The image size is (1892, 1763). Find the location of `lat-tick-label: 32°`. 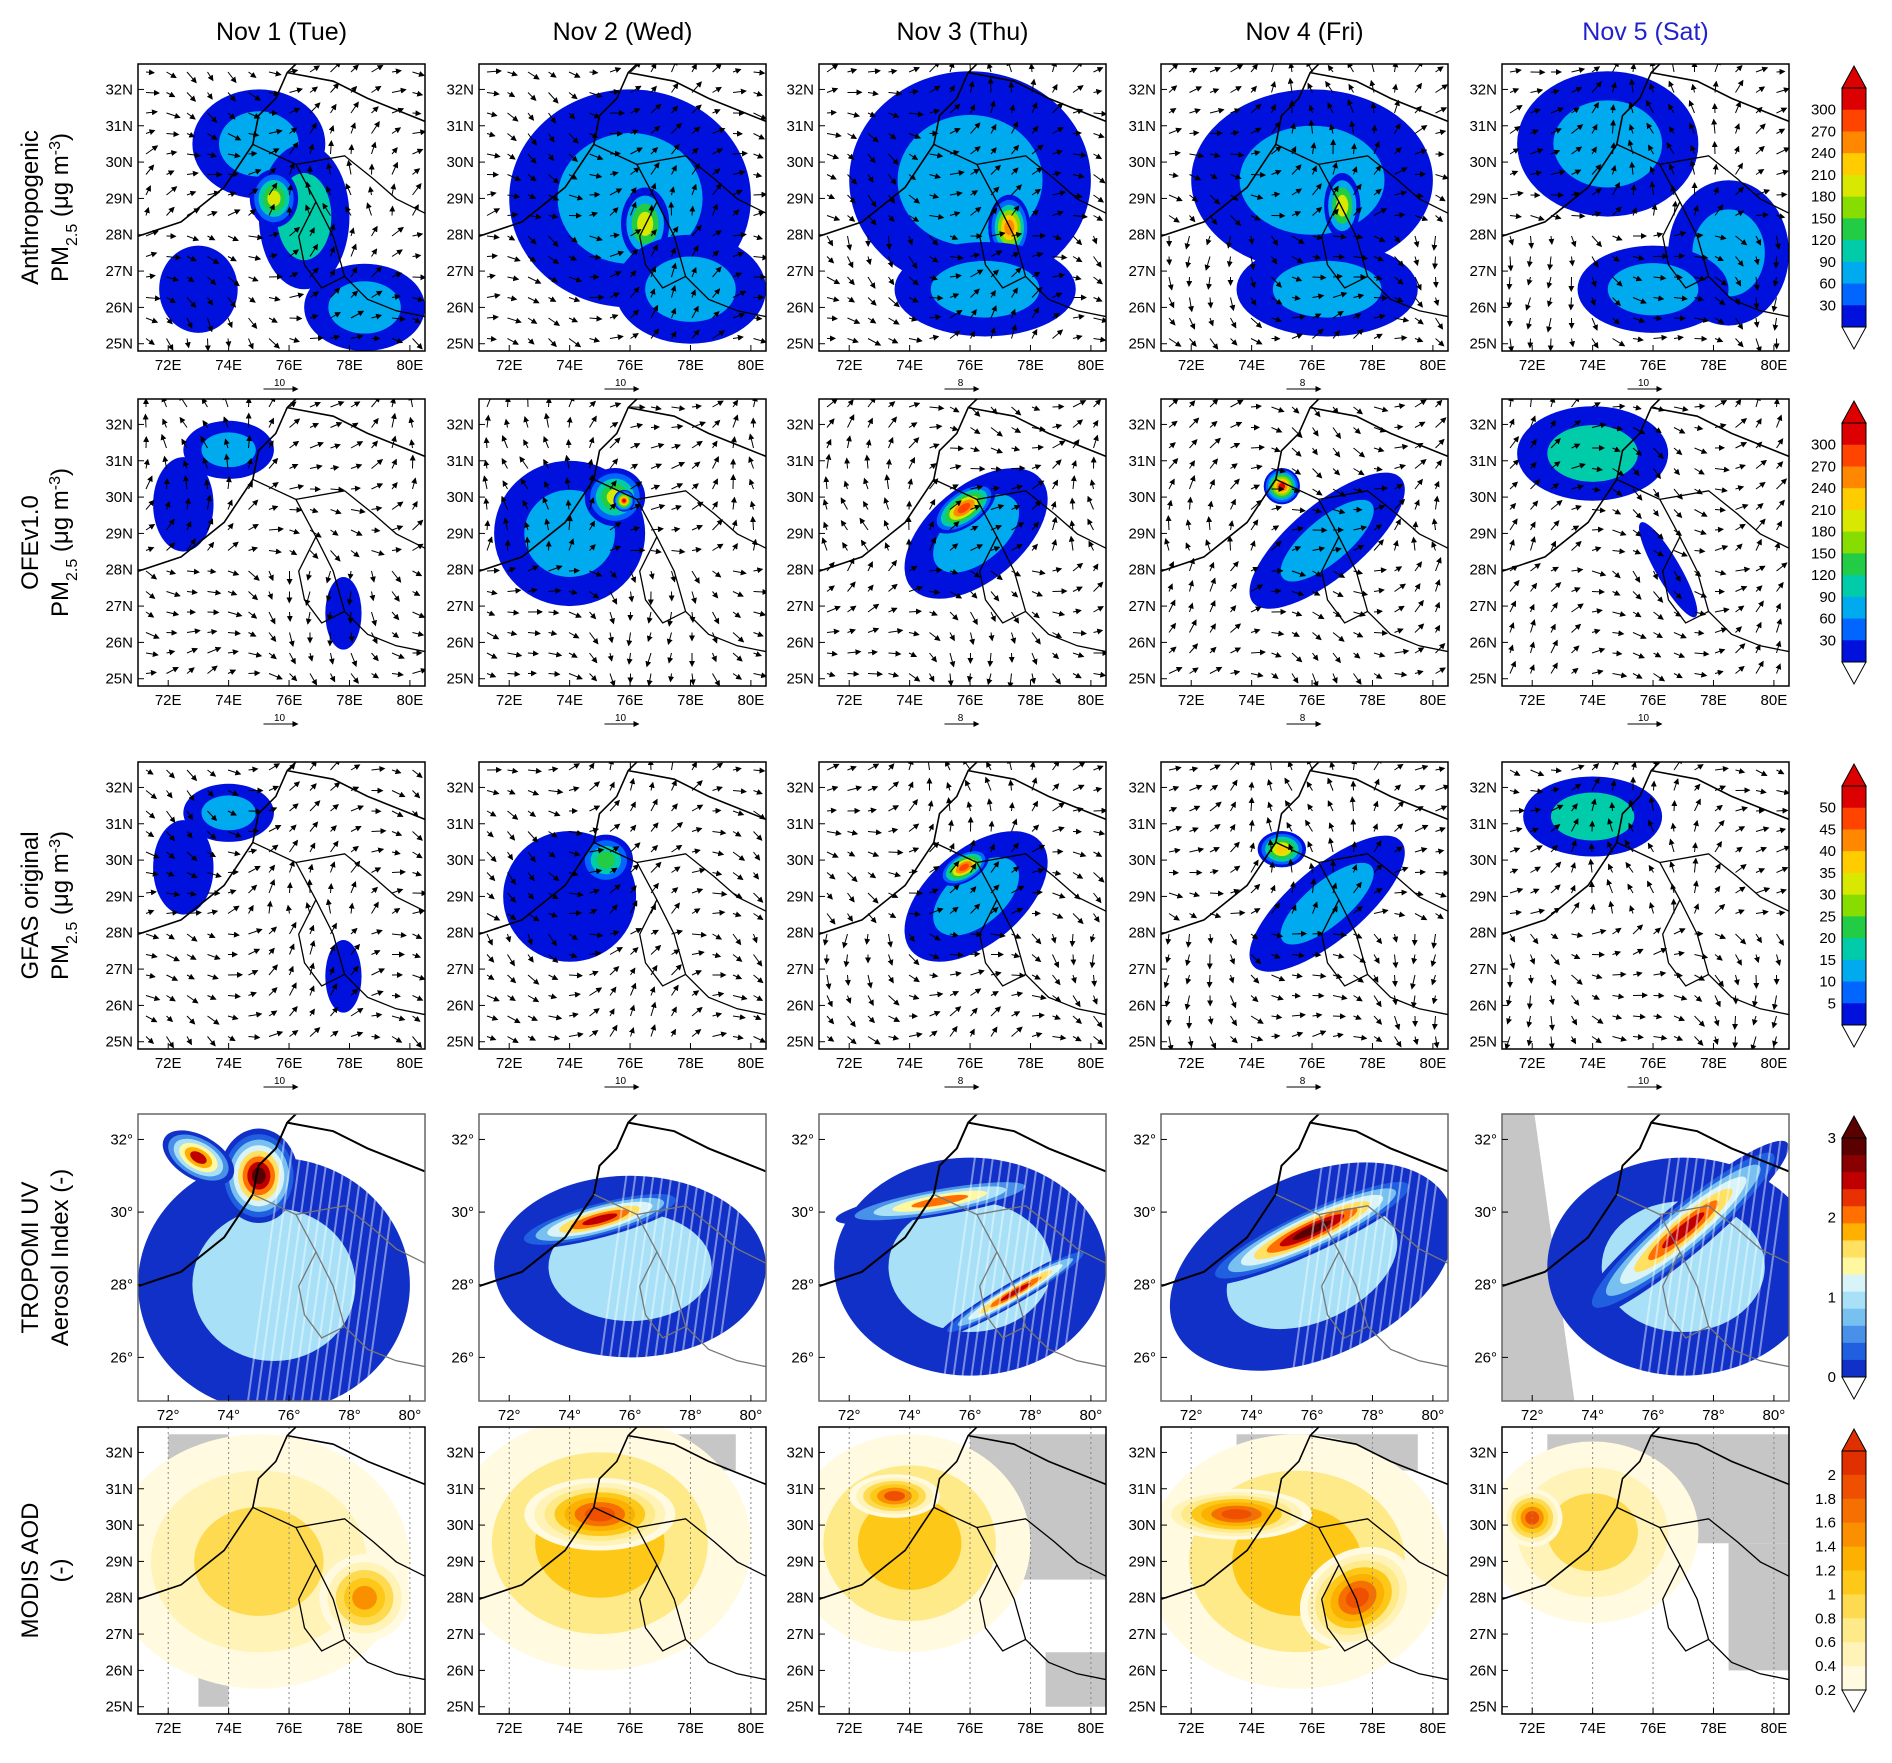

lat-tick-label: 32° is located at coordinates (802, 1139).